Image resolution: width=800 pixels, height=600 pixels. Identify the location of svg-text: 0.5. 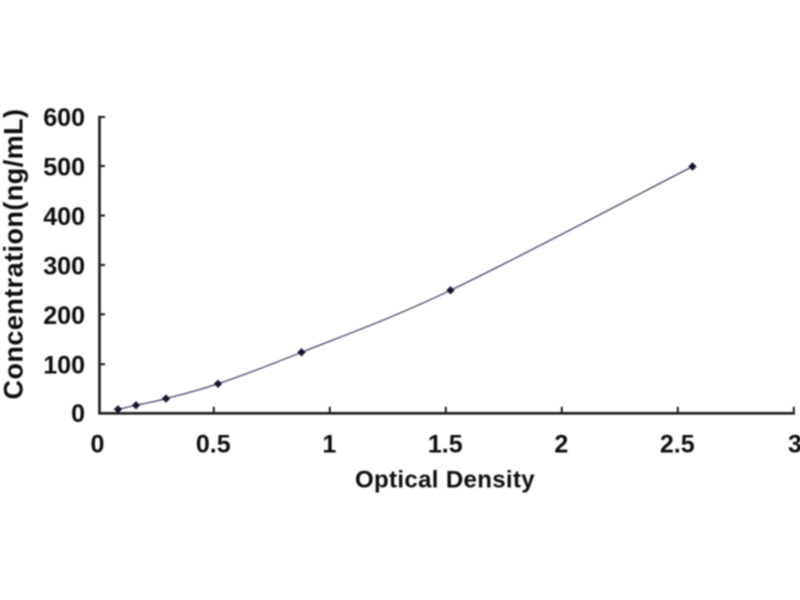
(213, 445).